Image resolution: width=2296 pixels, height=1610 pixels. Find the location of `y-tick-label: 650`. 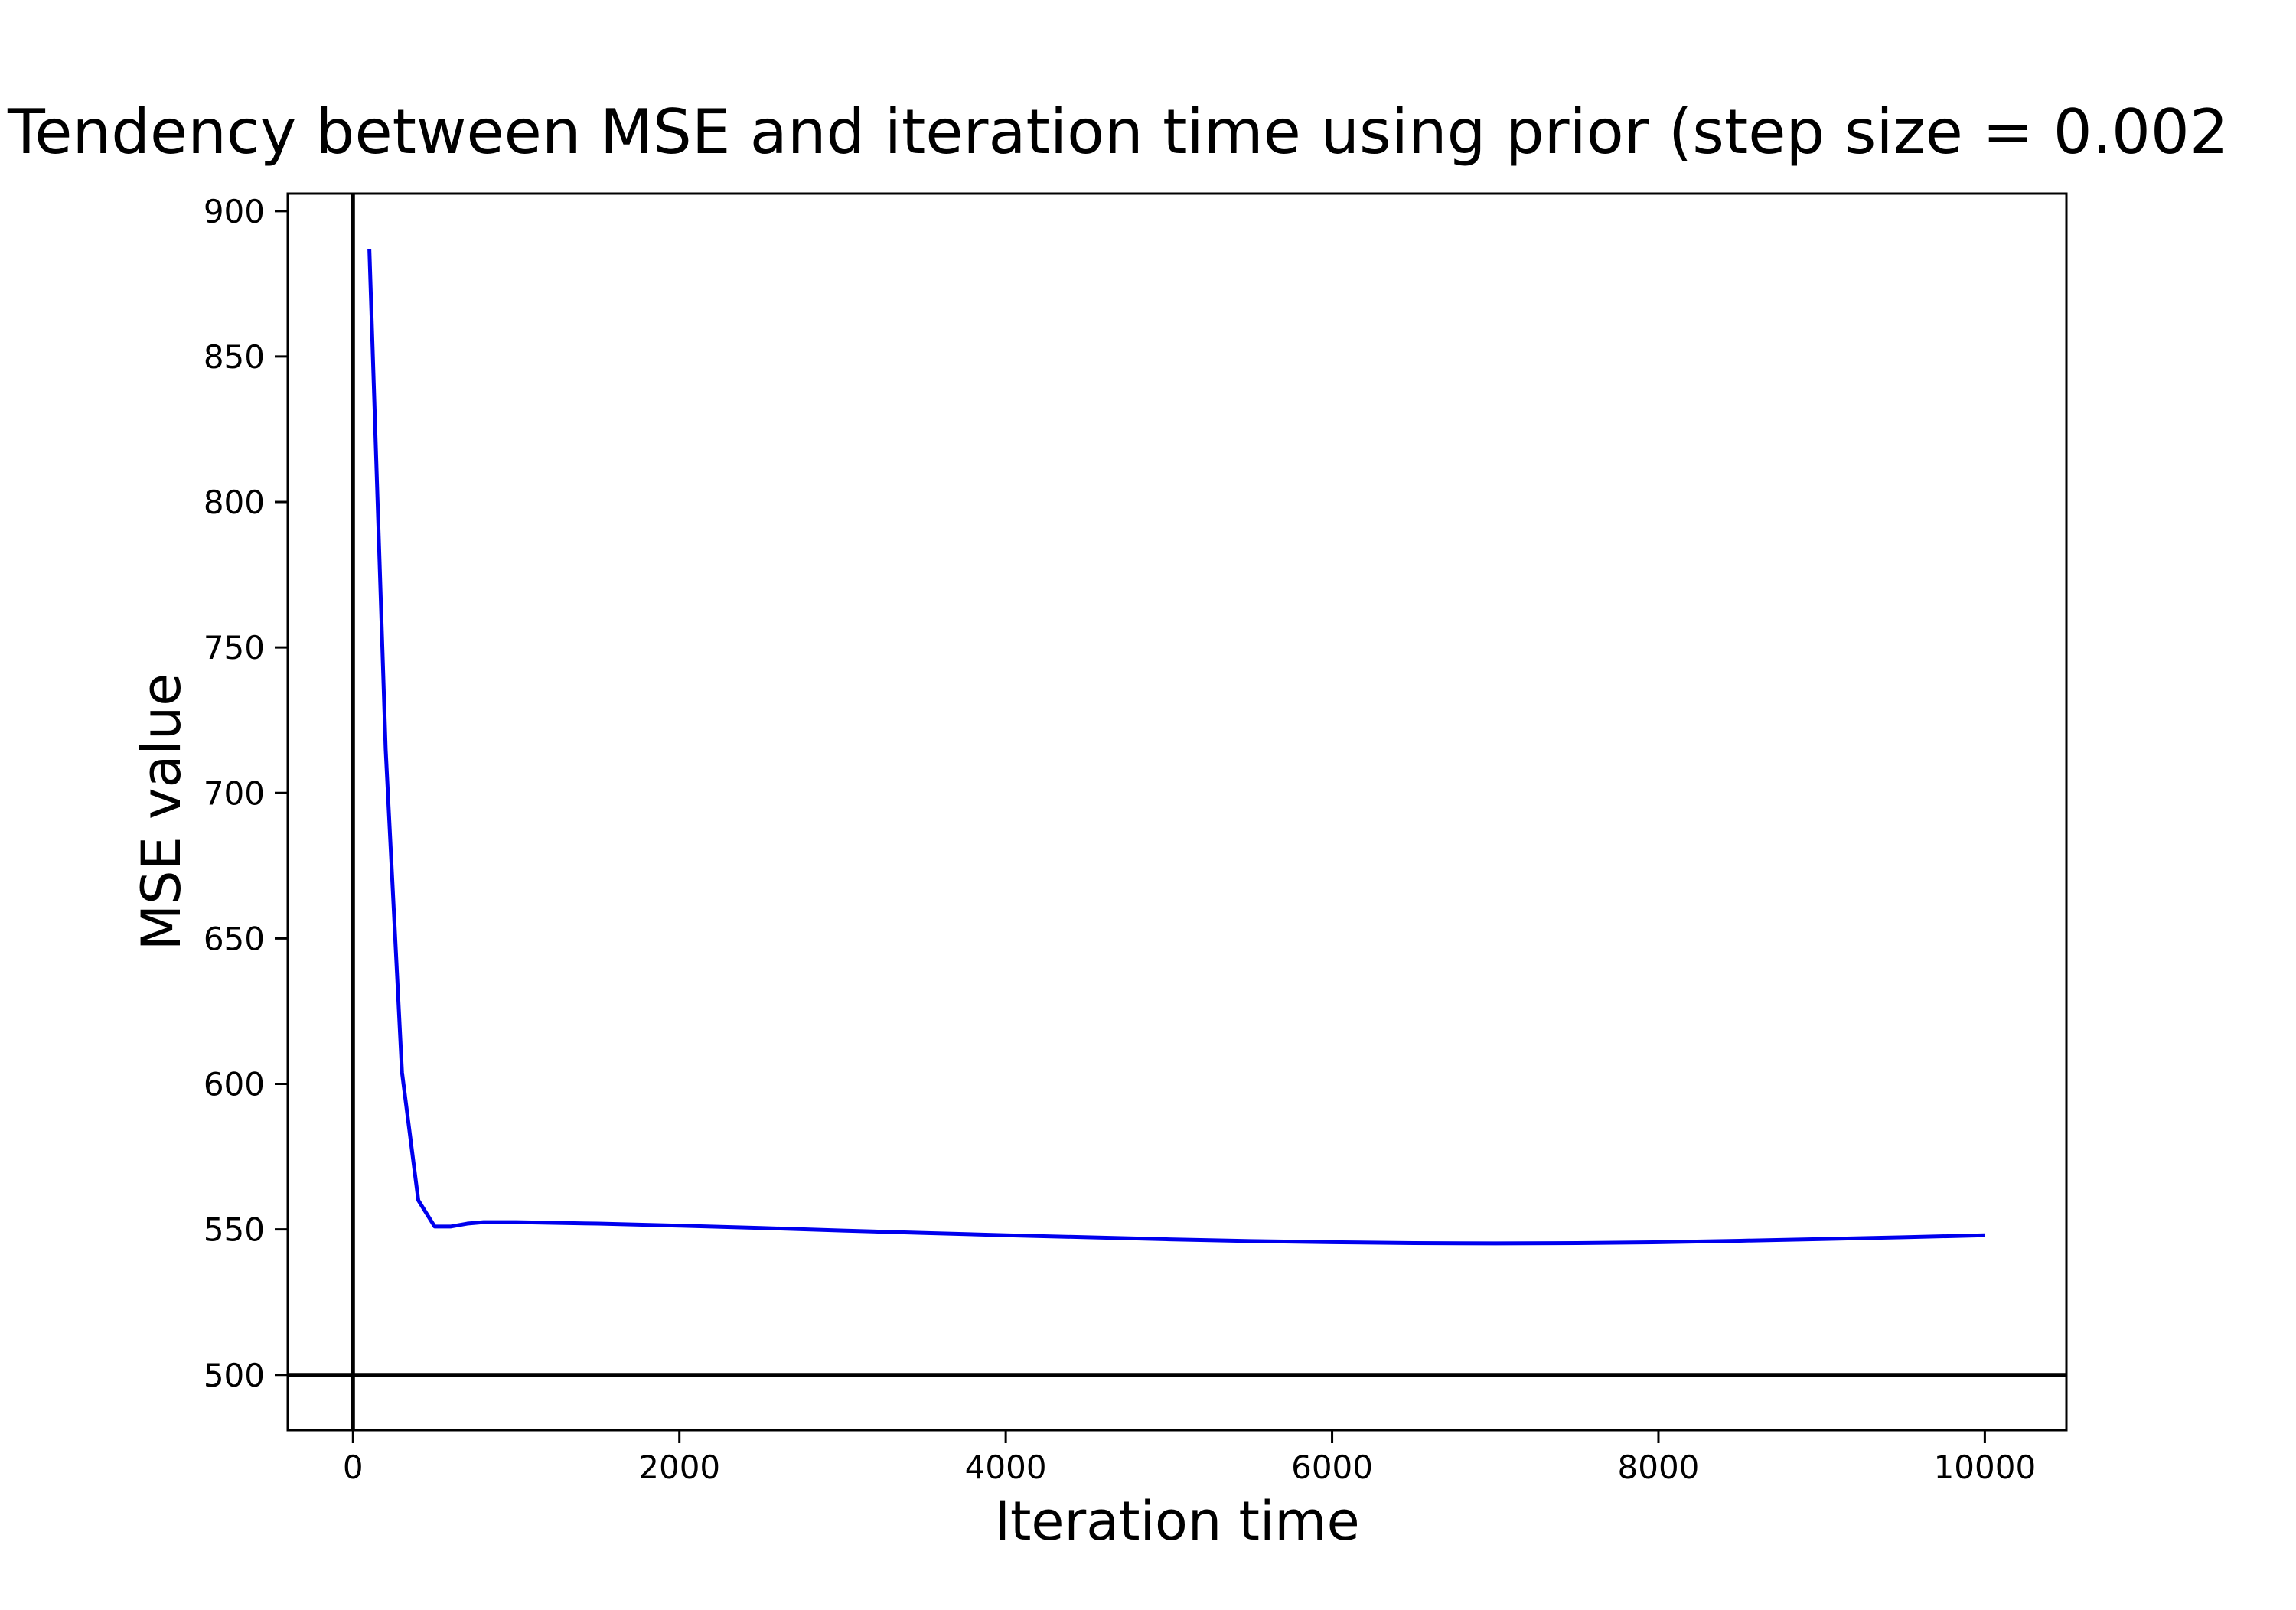

y-tick-label: 650 is located at coordinates (234, 939).